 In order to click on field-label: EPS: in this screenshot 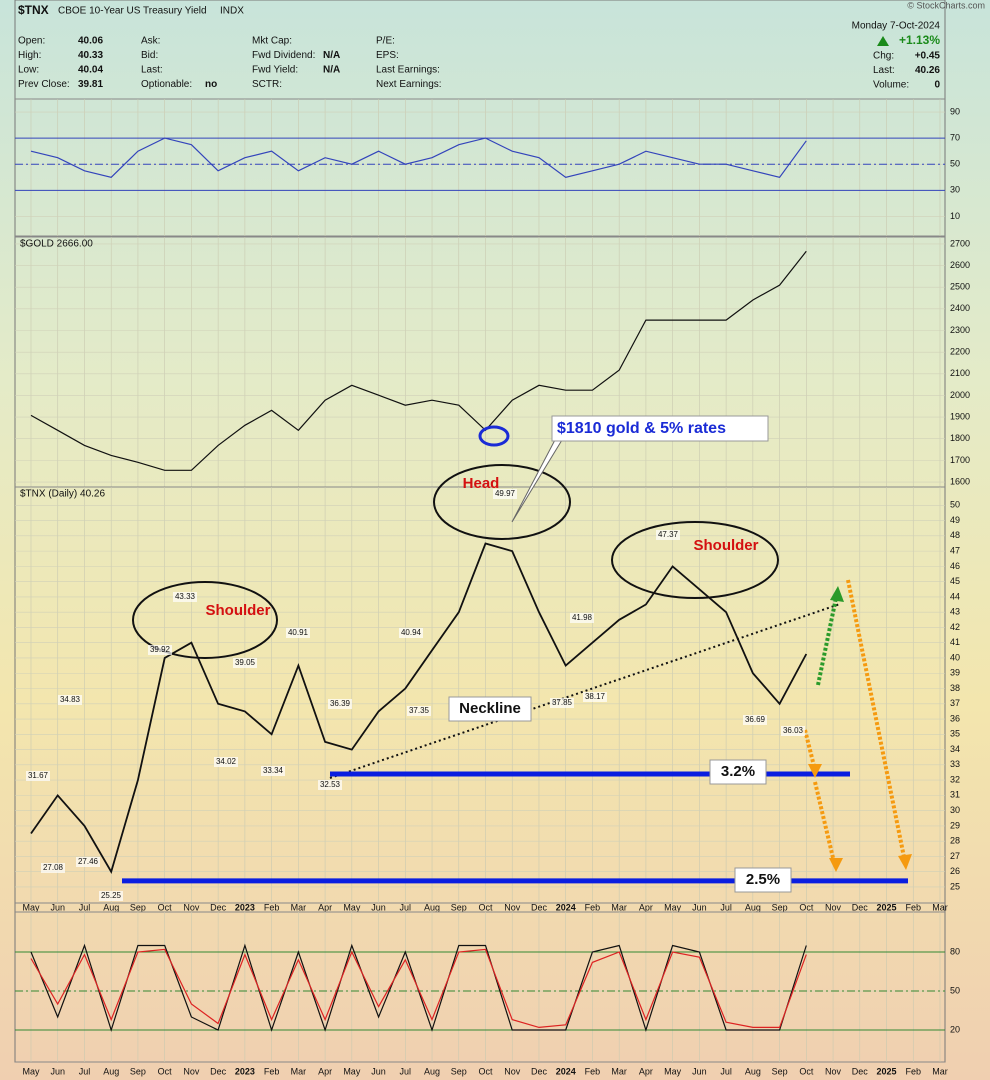, I will do `click(387, 55)`.